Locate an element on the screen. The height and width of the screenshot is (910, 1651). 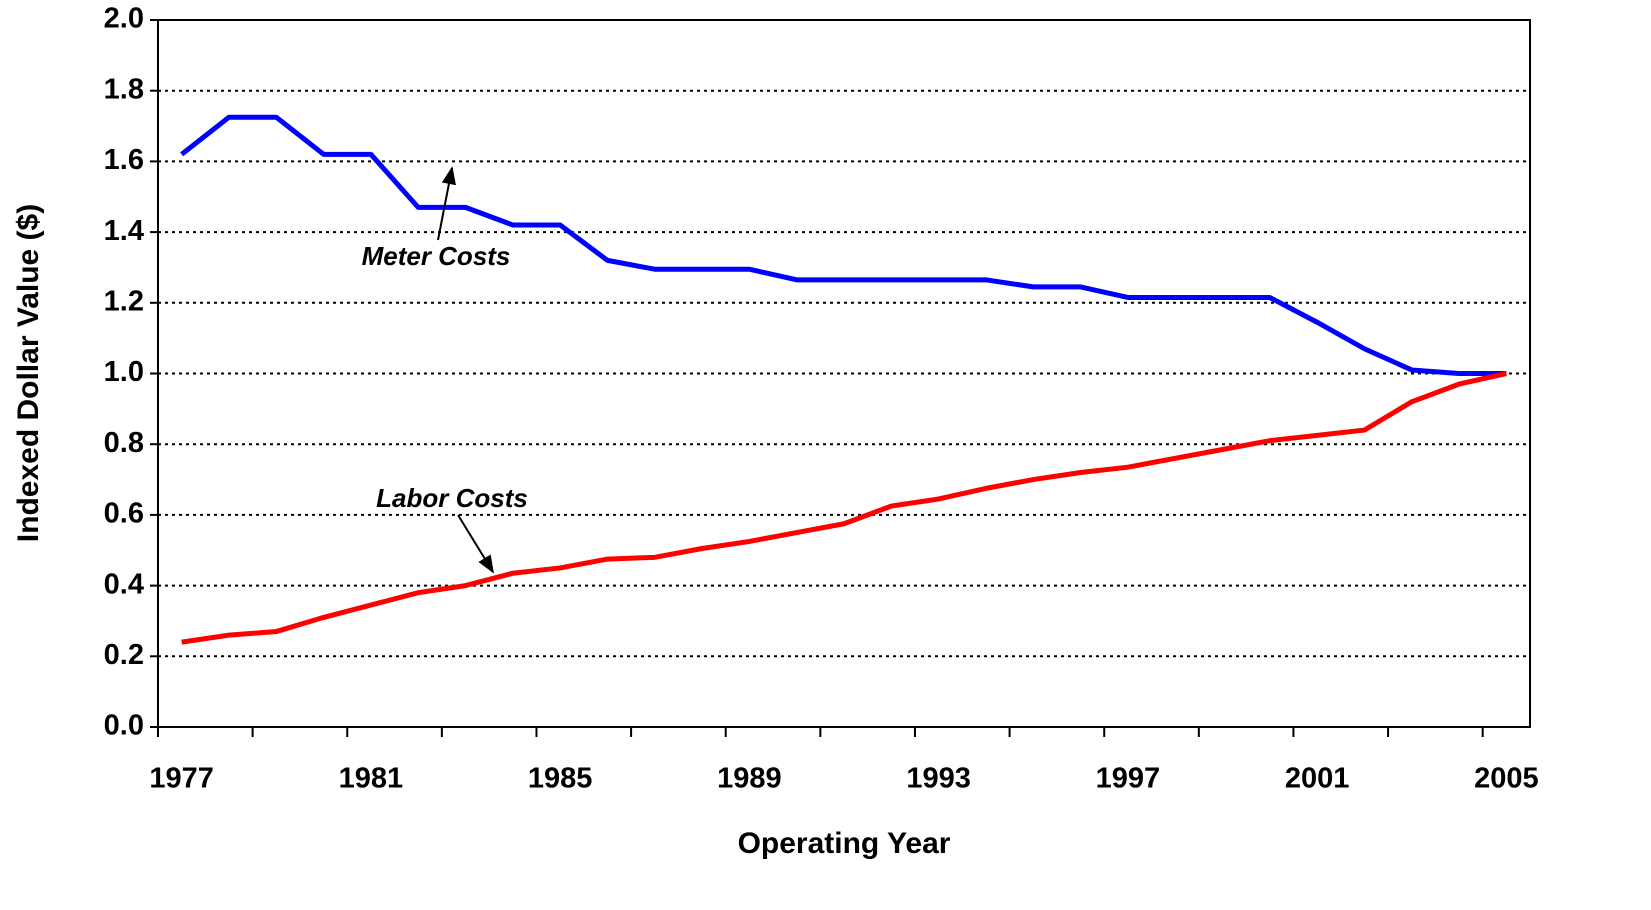
y-tick-label: 2.0 is located at coordinates (124, 19).